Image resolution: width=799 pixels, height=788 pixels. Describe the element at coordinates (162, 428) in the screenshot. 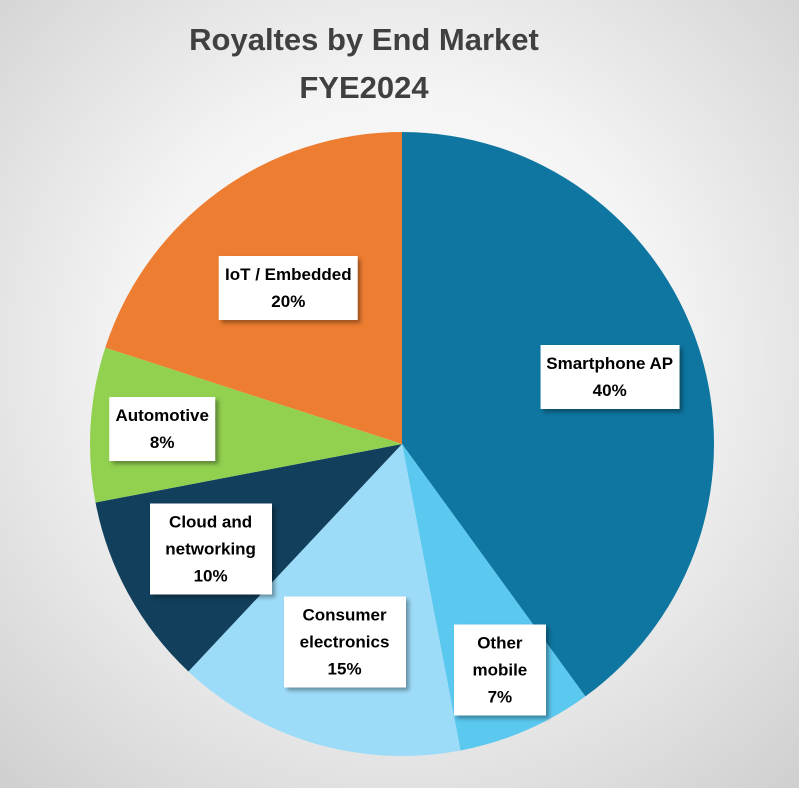

I see `data-label: Automotive 8%` at that location.